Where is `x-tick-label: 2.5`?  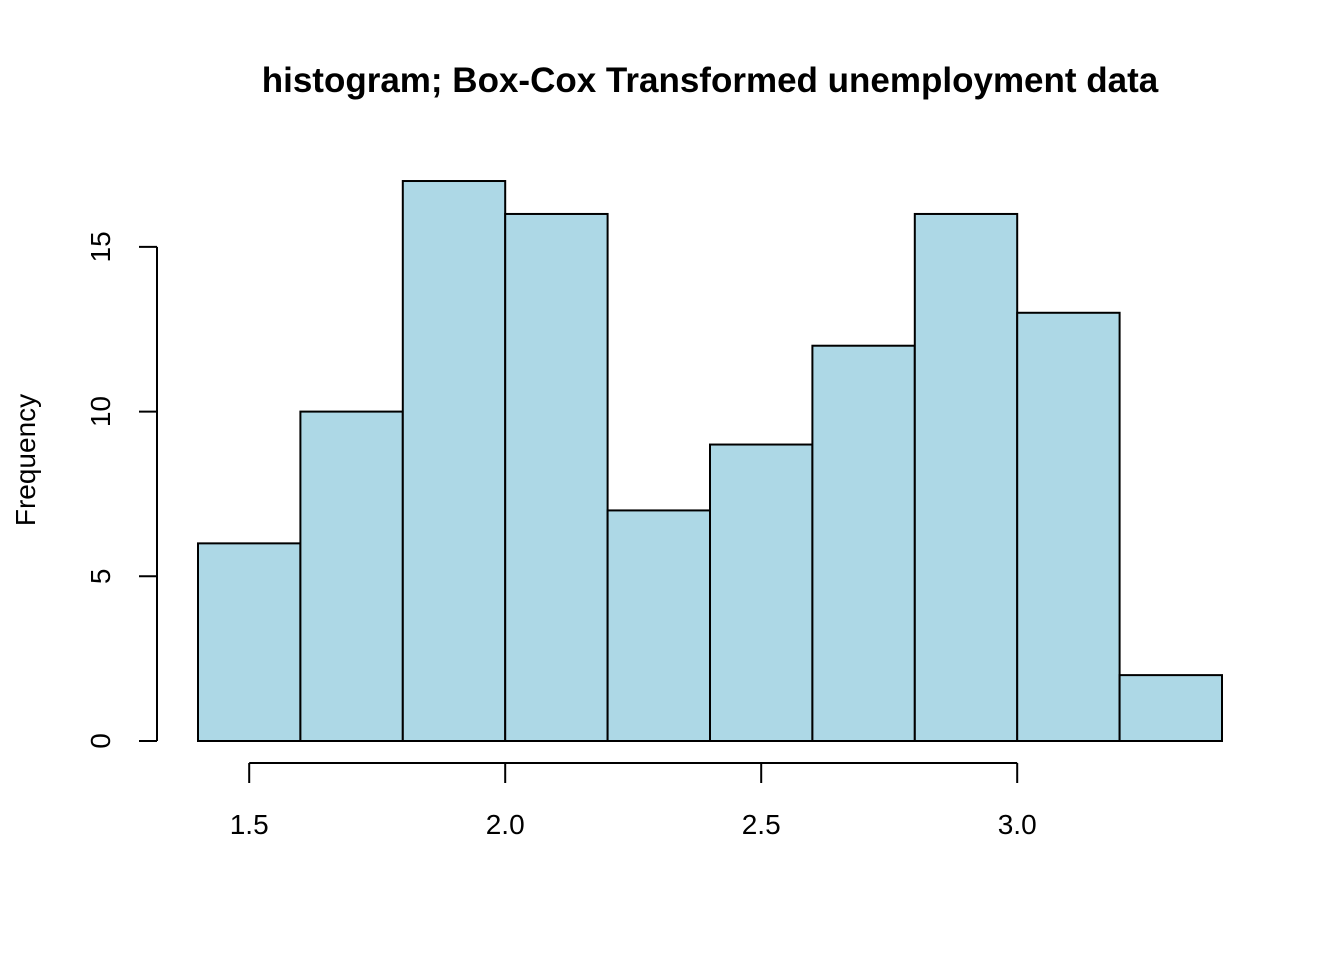
x-tick-label: 2.5 is located at coordinates (761, 824).